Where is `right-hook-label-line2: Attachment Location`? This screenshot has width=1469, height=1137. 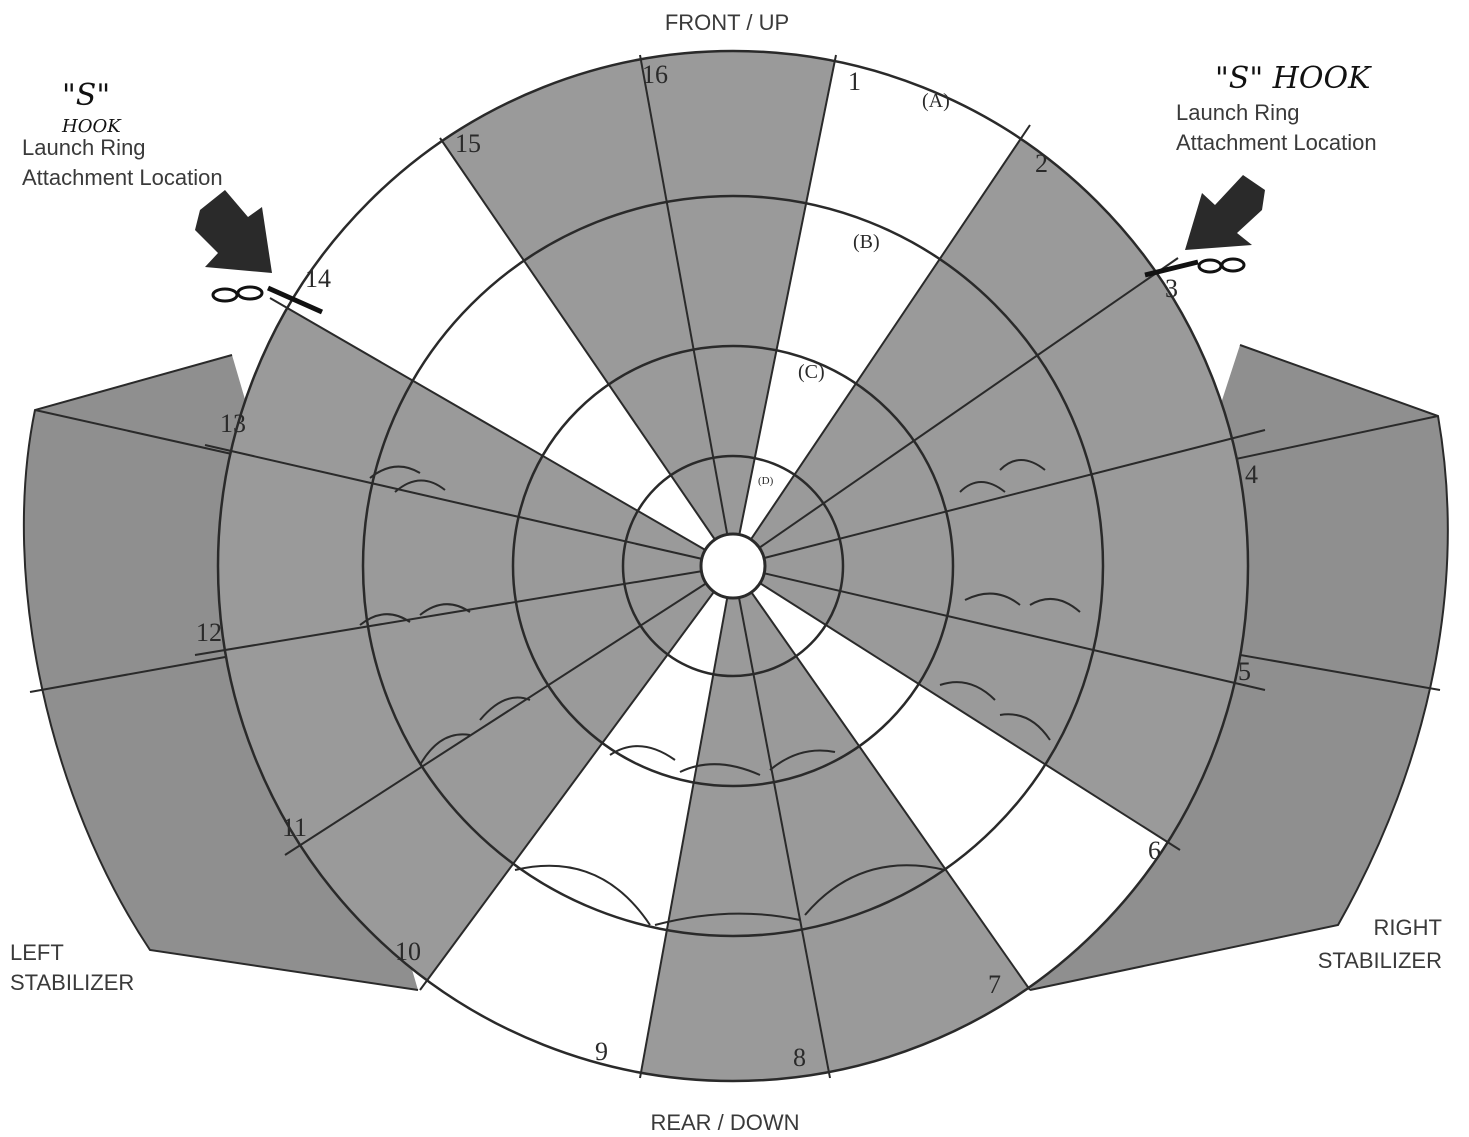
right-hook-label-line2: Attachment Location is located at coordinates (1276, 142).